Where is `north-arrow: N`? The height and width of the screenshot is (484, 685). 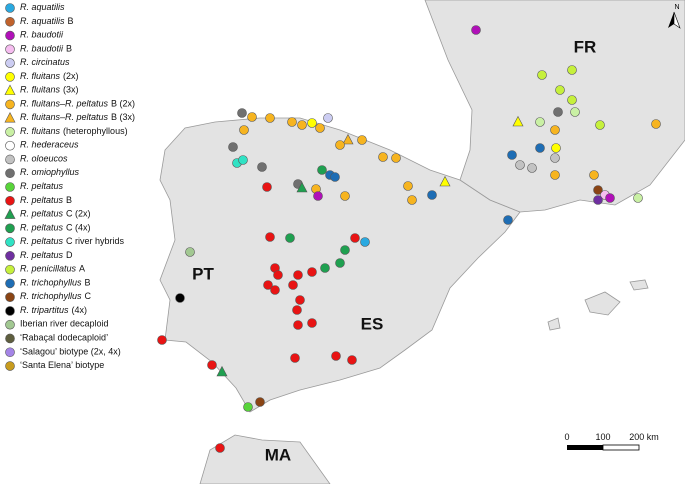 north-arrow: N is located at coordinates (674, 16).